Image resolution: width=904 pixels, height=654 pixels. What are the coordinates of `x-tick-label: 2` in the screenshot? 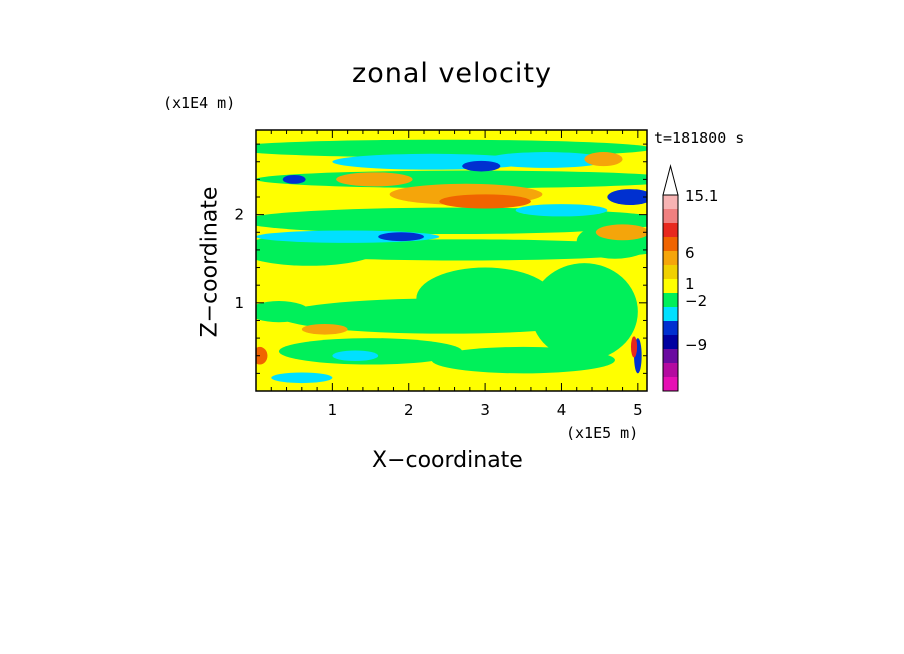 It's located at (409, 410).